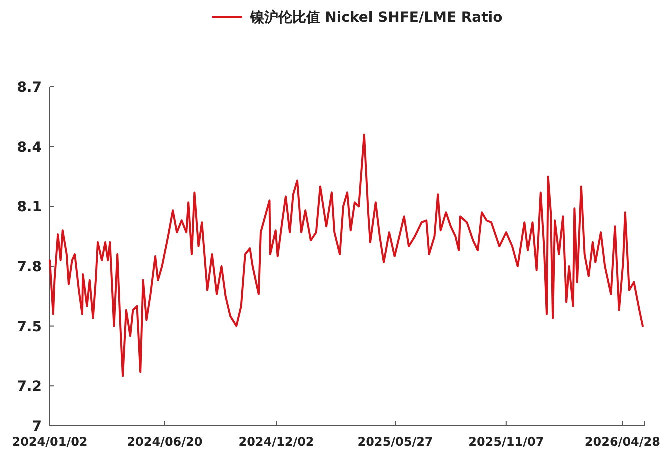 The height and width of the screenshot is (451, 666). Describe the element at coordinates (29, 267) in the screenshot. I see `y-tick-label: 7.8` at that location.